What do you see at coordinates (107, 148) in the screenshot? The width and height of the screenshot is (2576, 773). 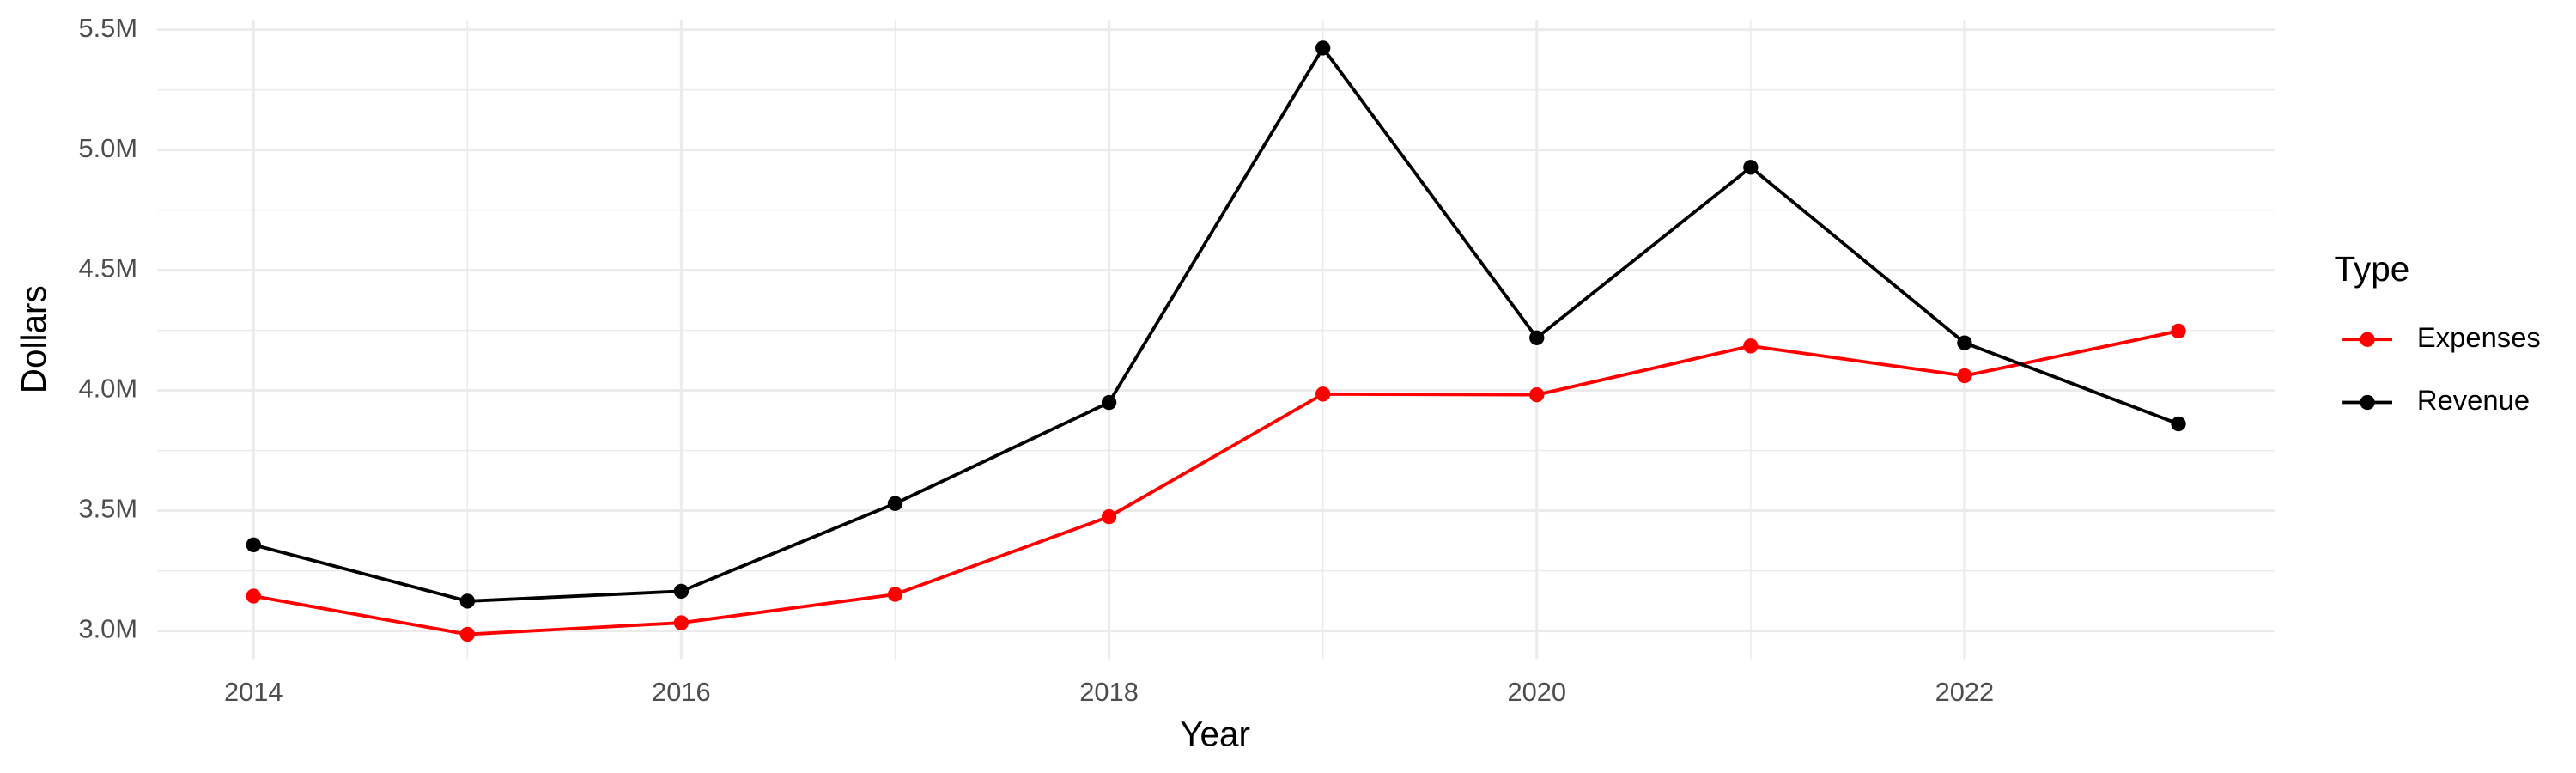 I see `y-tick-label: 5.0M` at bounding box center [107, 148].